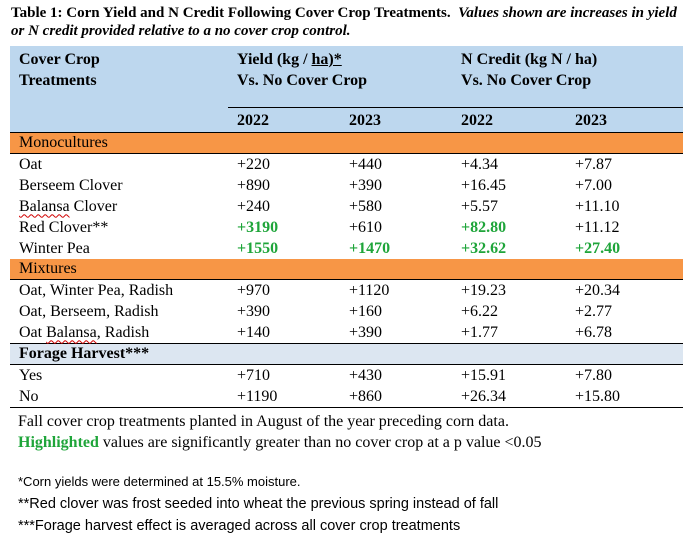  What do you see at coordinates (284, 397) in the screenshot?
I see `cell: +1190` at bounding box center [284, 397].